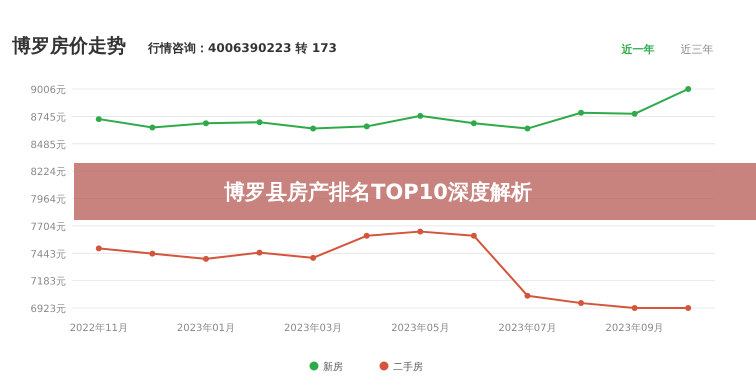 The height and width of the screenshot is (385, 756). What do you see at coordinates (635, 328) in the screenshot?
I see `x-tick-label: 2023年09月` at bounding box center [635, 328].